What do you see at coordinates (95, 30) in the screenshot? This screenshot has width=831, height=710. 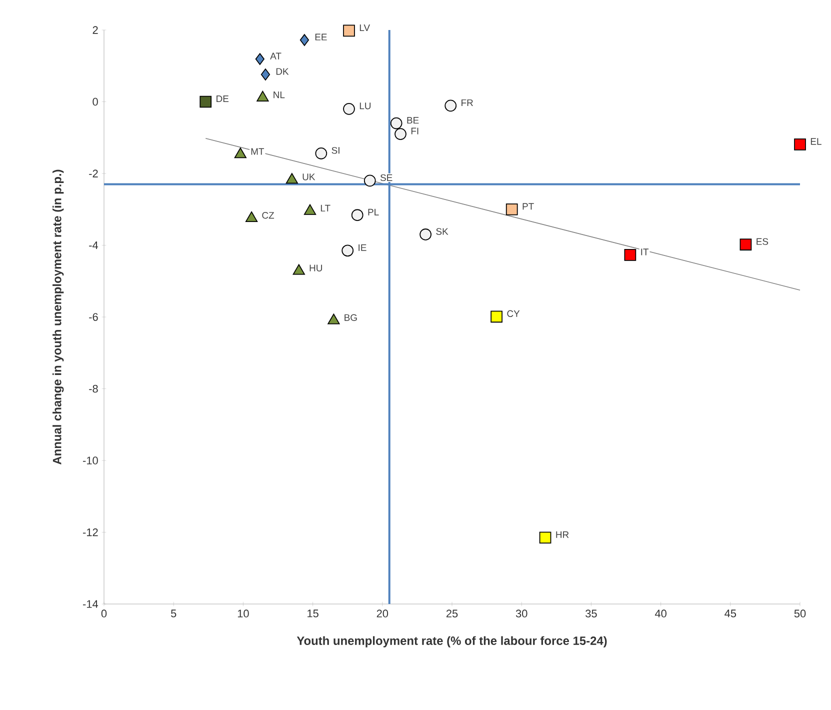 I see `y-tick-label: 2` at bounding box center [95, 30].